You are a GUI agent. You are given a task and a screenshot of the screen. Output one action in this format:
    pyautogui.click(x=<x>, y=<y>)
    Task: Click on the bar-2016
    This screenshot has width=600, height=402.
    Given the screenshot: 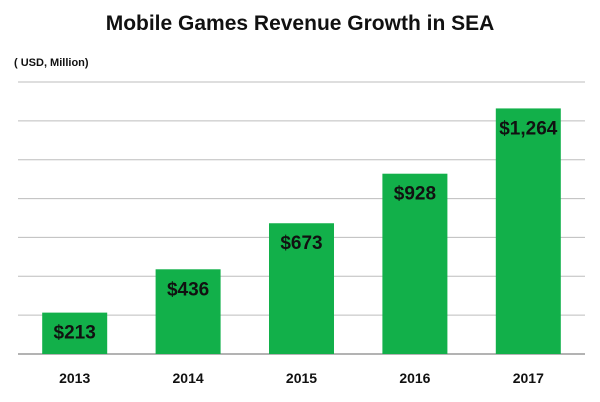 What is the action you would take?
    pyautogui.click(x=415, y=263)
    